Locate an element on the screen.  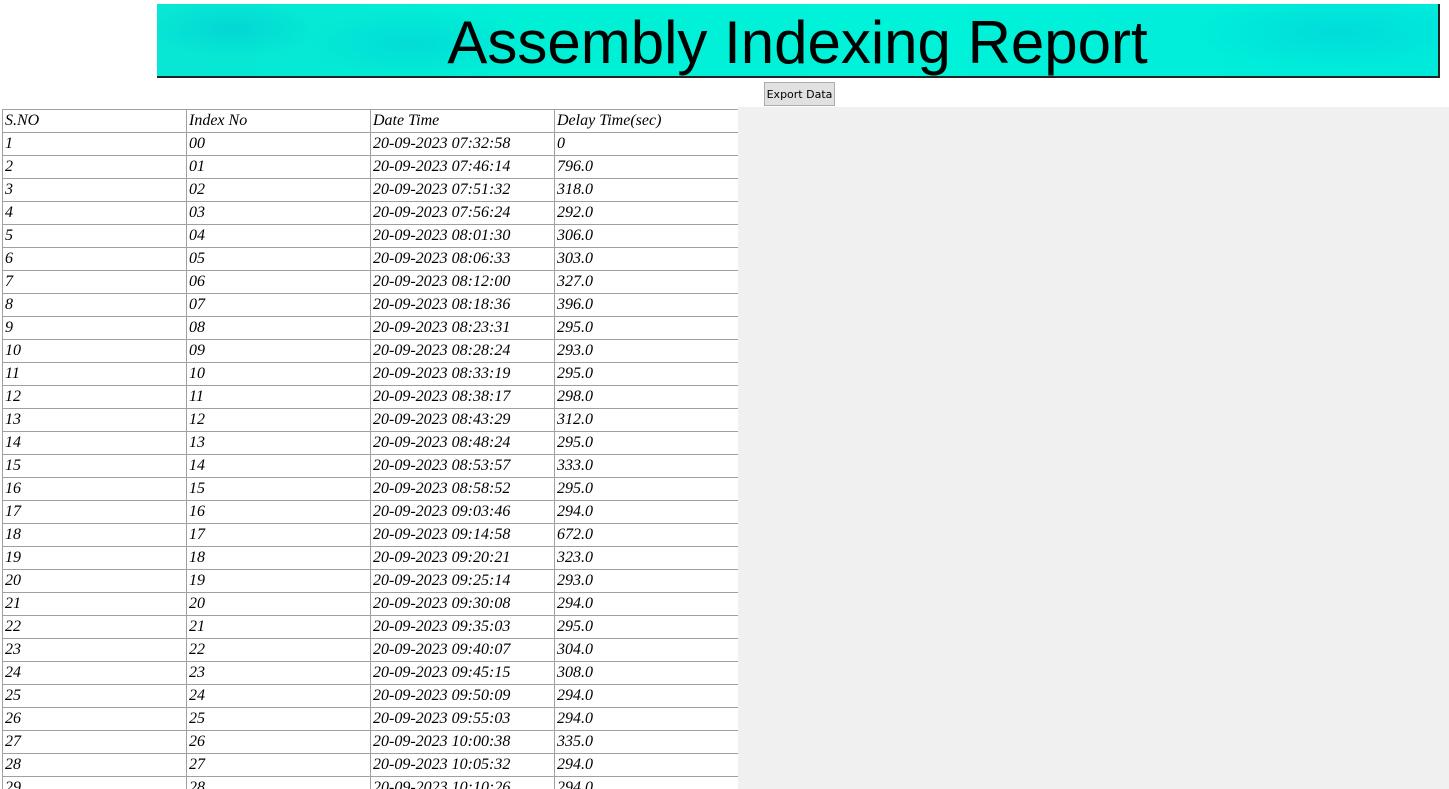
cell-index-no: 13 is located at coordinates (278, 443).